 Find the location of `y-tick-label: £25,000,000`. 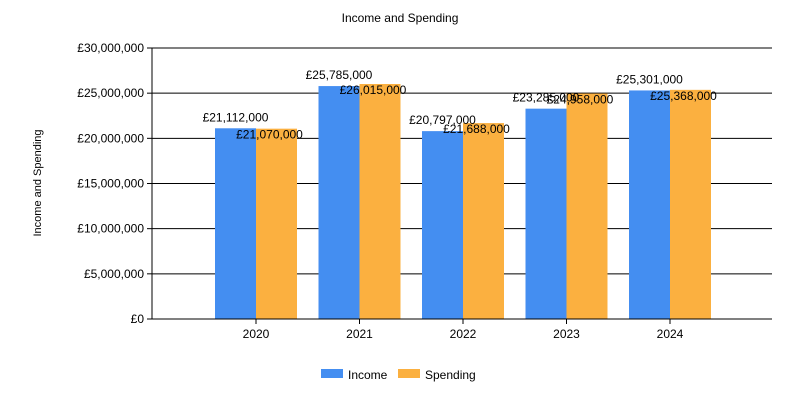

y-tick-label: £25,000,000 is located at coordinates (110, 93).